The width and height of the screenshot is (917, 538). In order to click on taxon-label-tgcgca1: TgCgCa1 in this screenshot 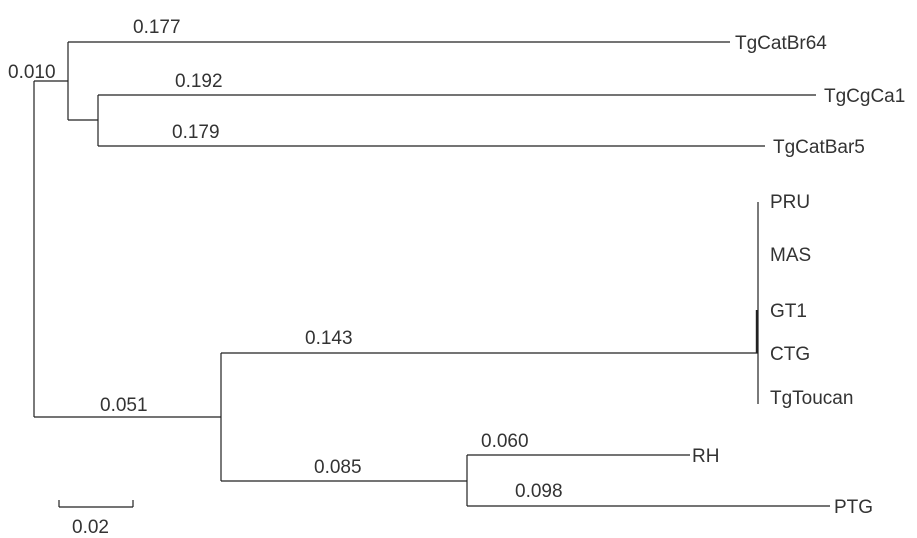, I will do `click(864, 96)`.